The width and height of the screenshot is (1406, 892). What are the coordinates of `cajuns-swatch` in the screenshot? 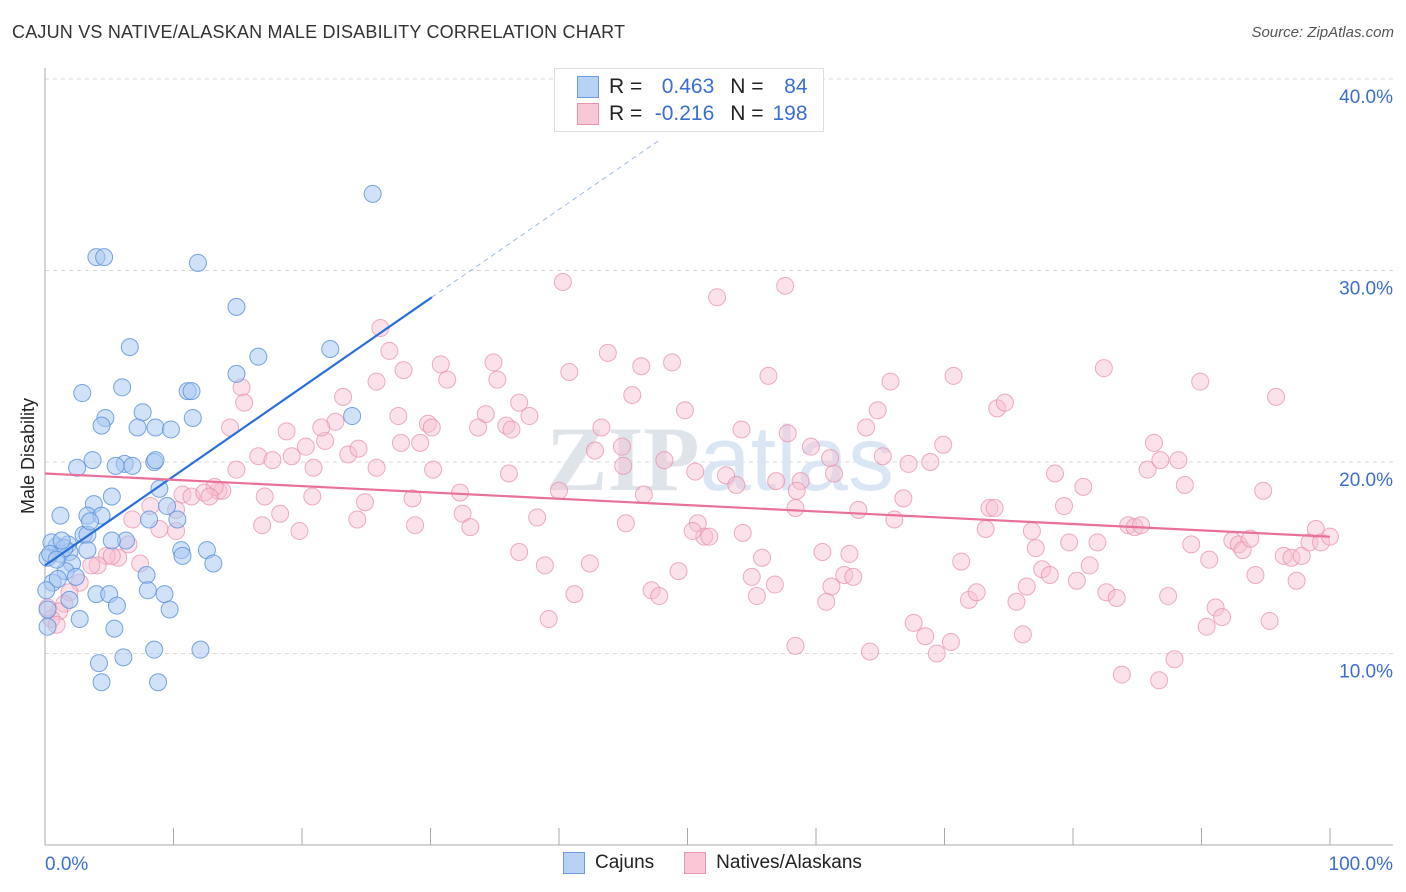 It's located at (574, 863).